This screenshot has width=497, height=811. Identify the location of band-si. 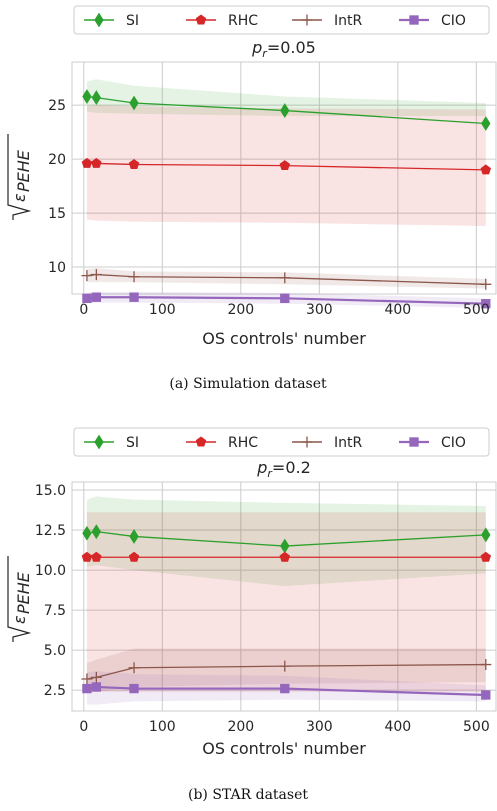
(286, 97).